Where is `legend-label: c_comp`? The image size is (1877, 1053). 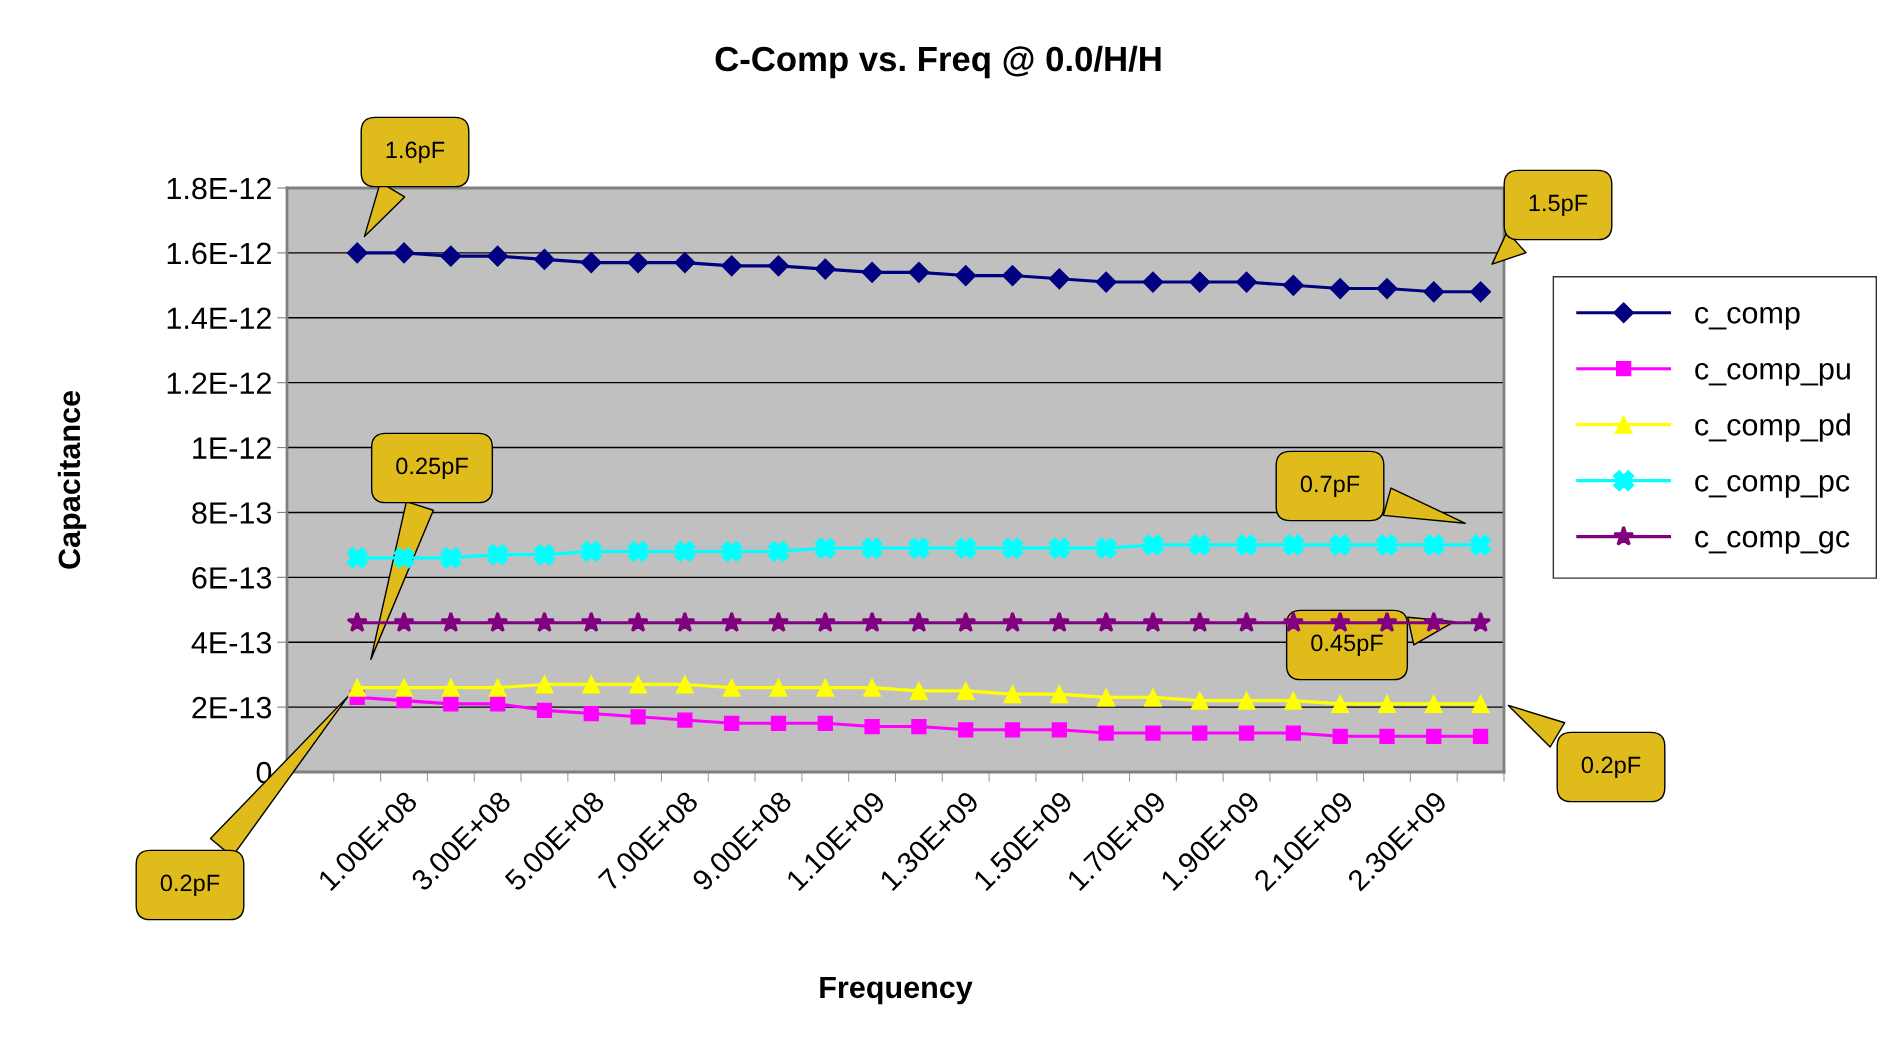
legend-label: c_comp is located at coordinates (1747, 318).